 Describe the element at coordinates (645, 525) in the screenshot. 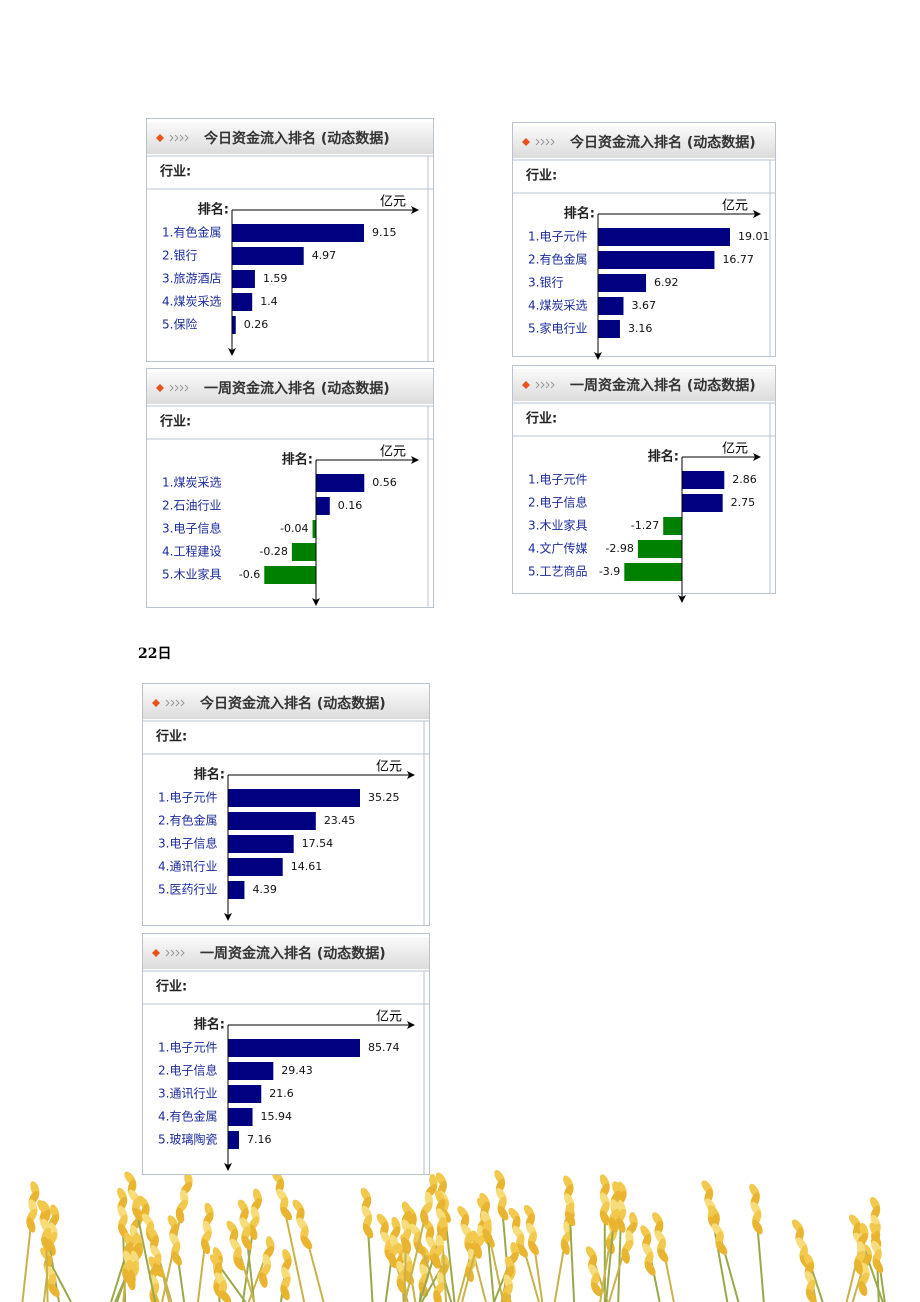

I see `value-label: -1.27` at that location.